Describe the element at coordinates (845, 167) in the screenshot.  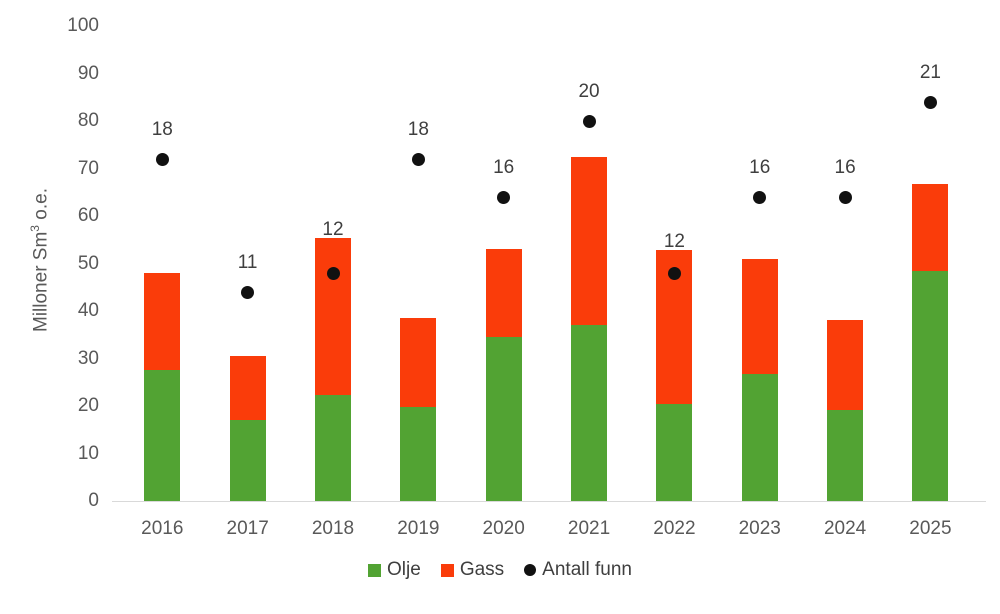
I see `point-label-2024: 16` at that location.